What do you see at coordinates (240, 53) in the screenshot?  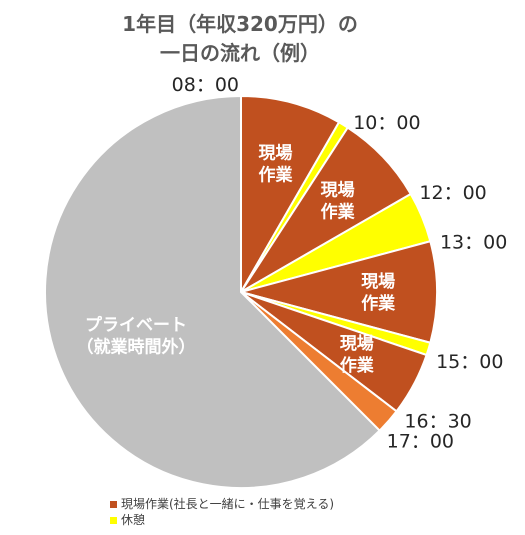 I see `chart-title-line-2: 一日の流れ（例）` at bounding box center [240, 53].